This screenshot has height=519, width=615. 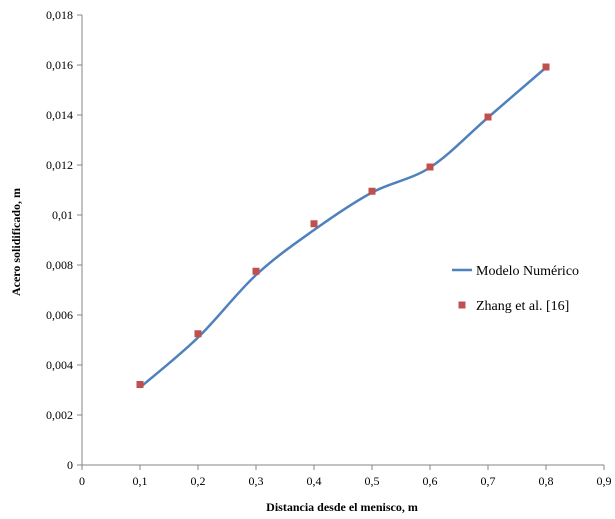 What do you see at coordinates (59, 15) in the screenshot?
I see `y-tick-label: 0,018` at bounding box center [59, 15].